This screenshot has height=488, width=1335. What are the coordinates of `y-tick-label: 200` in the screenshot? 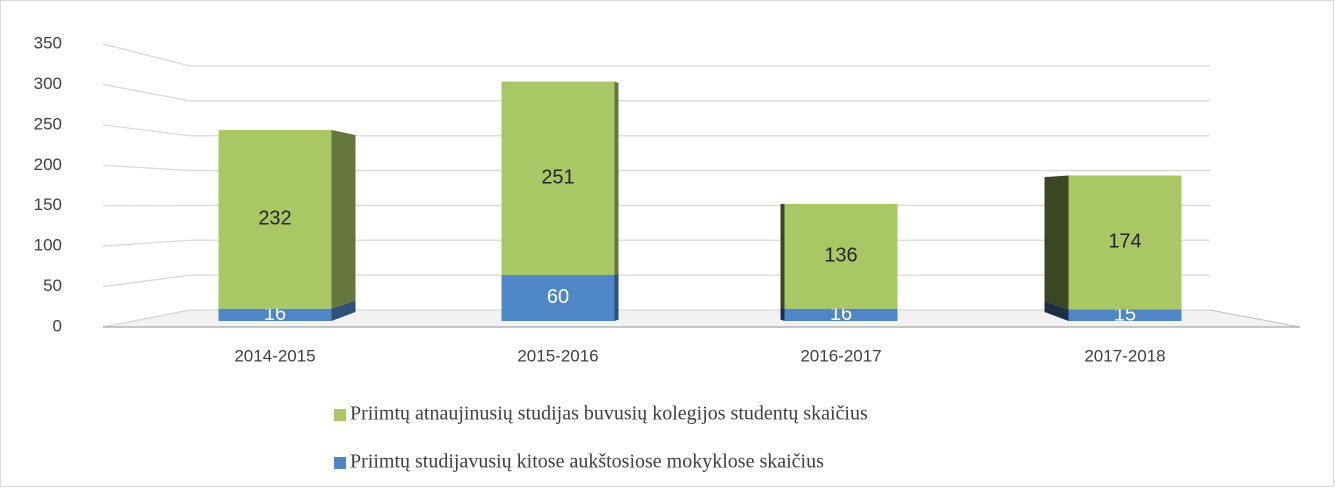 It's located at (48, 164).